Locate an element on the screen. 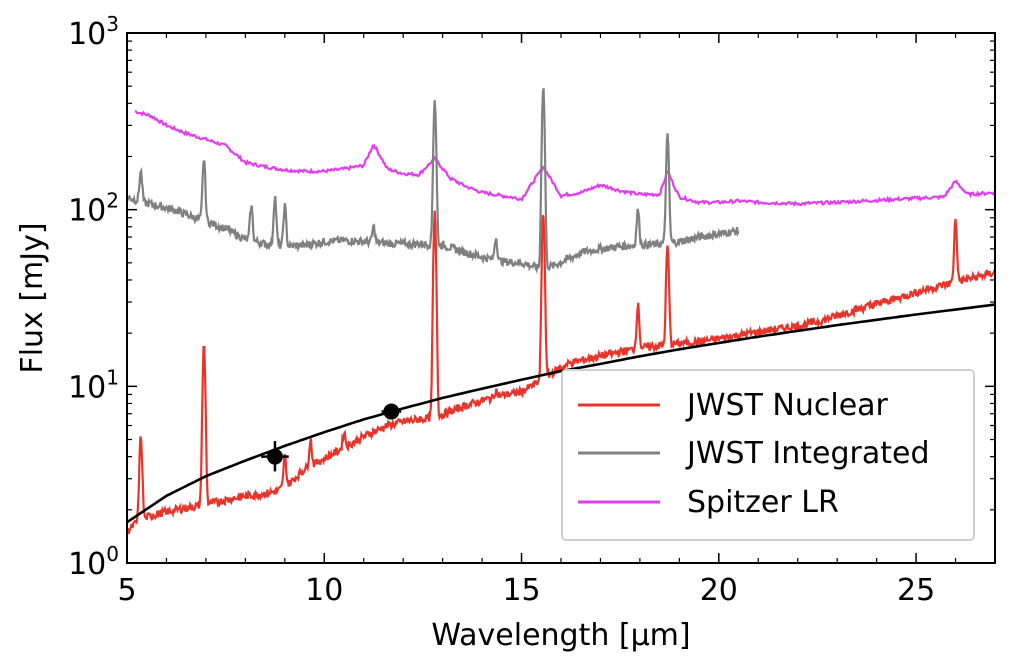 This screenshot has width=1024, height=672. x-axis-label: Wavelength [μm] is located at coordinates (560, 635).